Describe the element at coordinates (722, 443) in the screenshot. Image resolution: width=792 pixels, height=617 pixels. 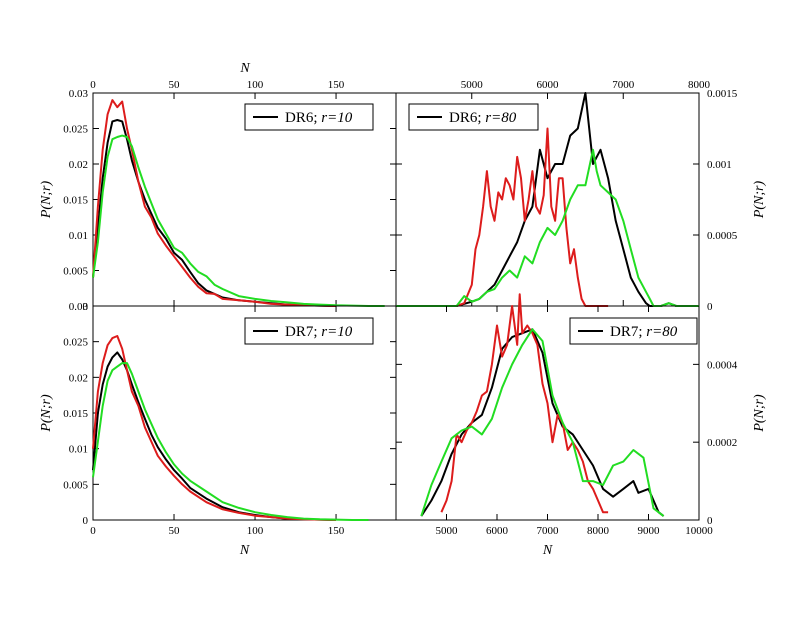
I see `y-tick-label-br: 0.0002` at that location.